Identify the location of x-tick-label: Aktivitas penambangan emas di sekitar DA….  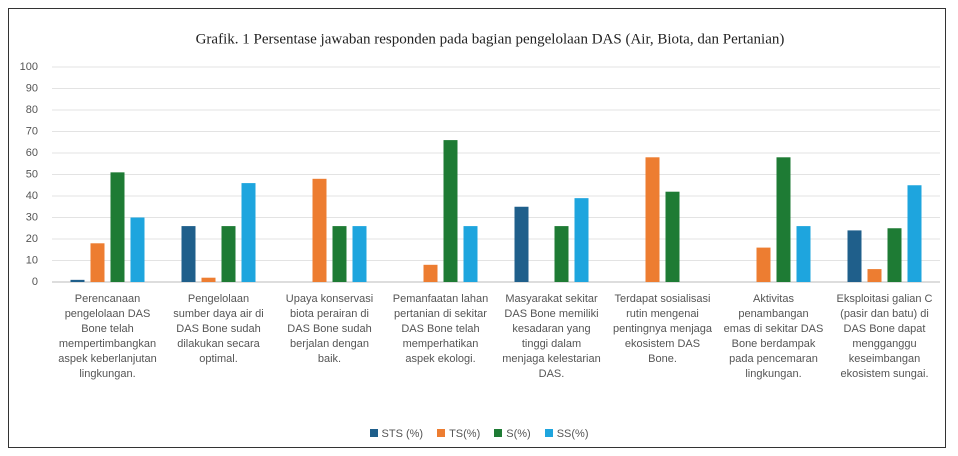
(773, 336).